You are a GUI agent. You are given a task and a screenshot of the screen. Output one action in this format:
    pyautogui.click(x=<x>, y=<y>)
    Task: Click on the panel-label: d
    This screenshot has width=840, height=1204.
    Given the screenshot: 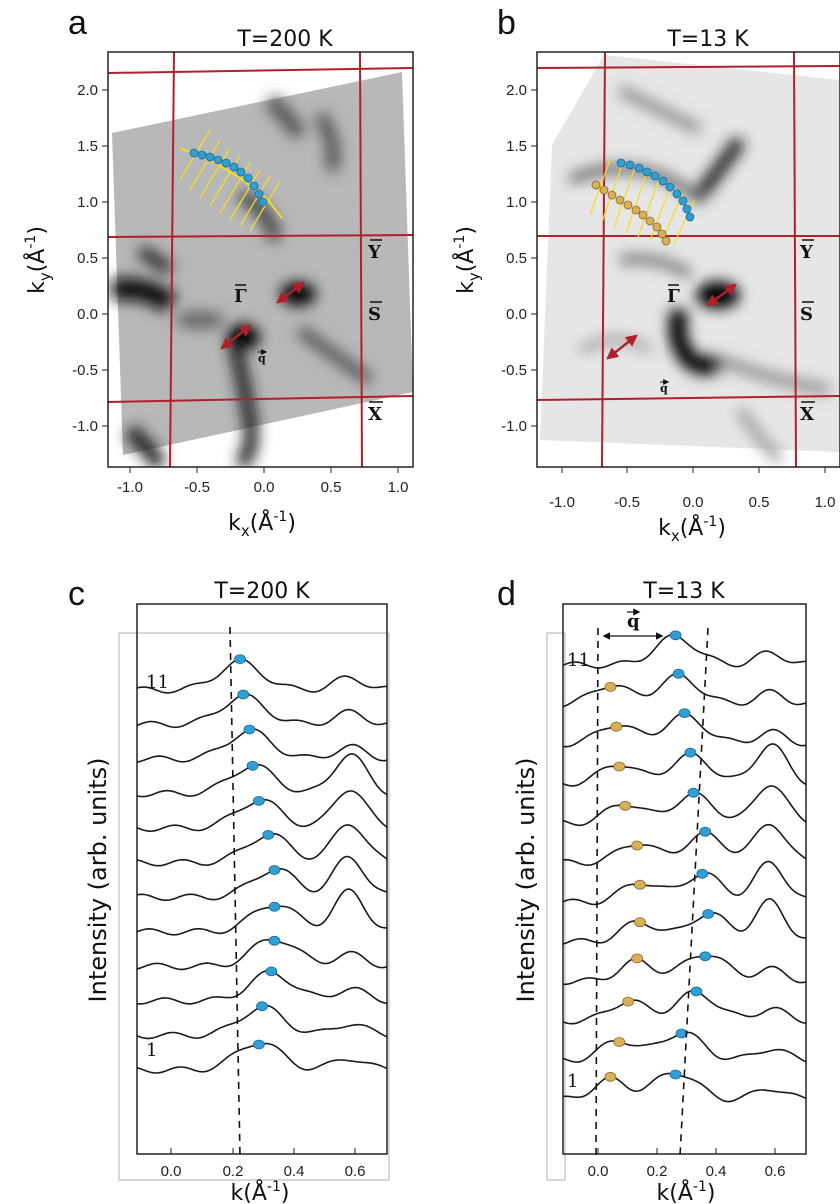 What is the action you would take?
    pyautogui.click(x=506, y=594)
    